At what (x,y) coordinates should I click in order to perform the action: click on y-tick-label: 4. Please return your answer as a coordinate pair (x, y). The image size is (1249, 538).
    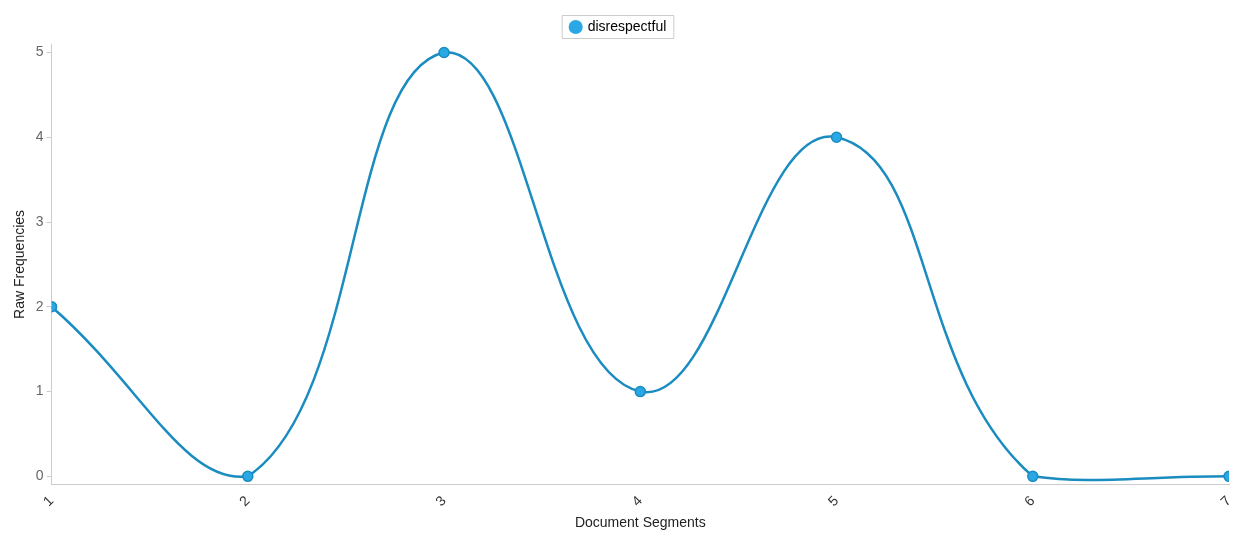
    Looking at the image, I should click on (39, 136).